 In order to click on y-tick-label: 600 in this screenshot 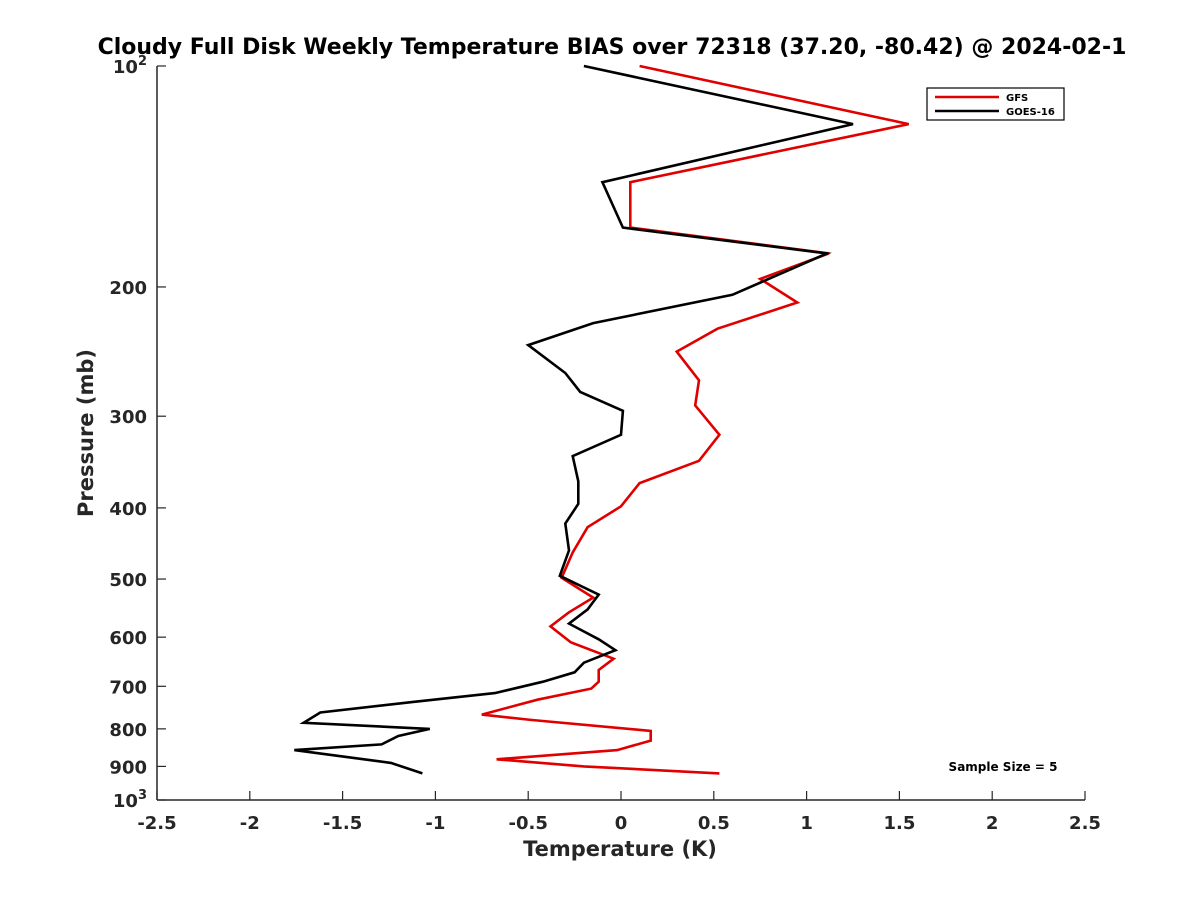, I will do `click(128, 638)`.